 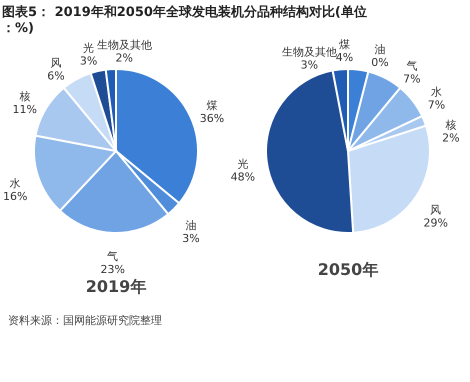 I want to click on text: 2050年, so click(x=348, y=269).